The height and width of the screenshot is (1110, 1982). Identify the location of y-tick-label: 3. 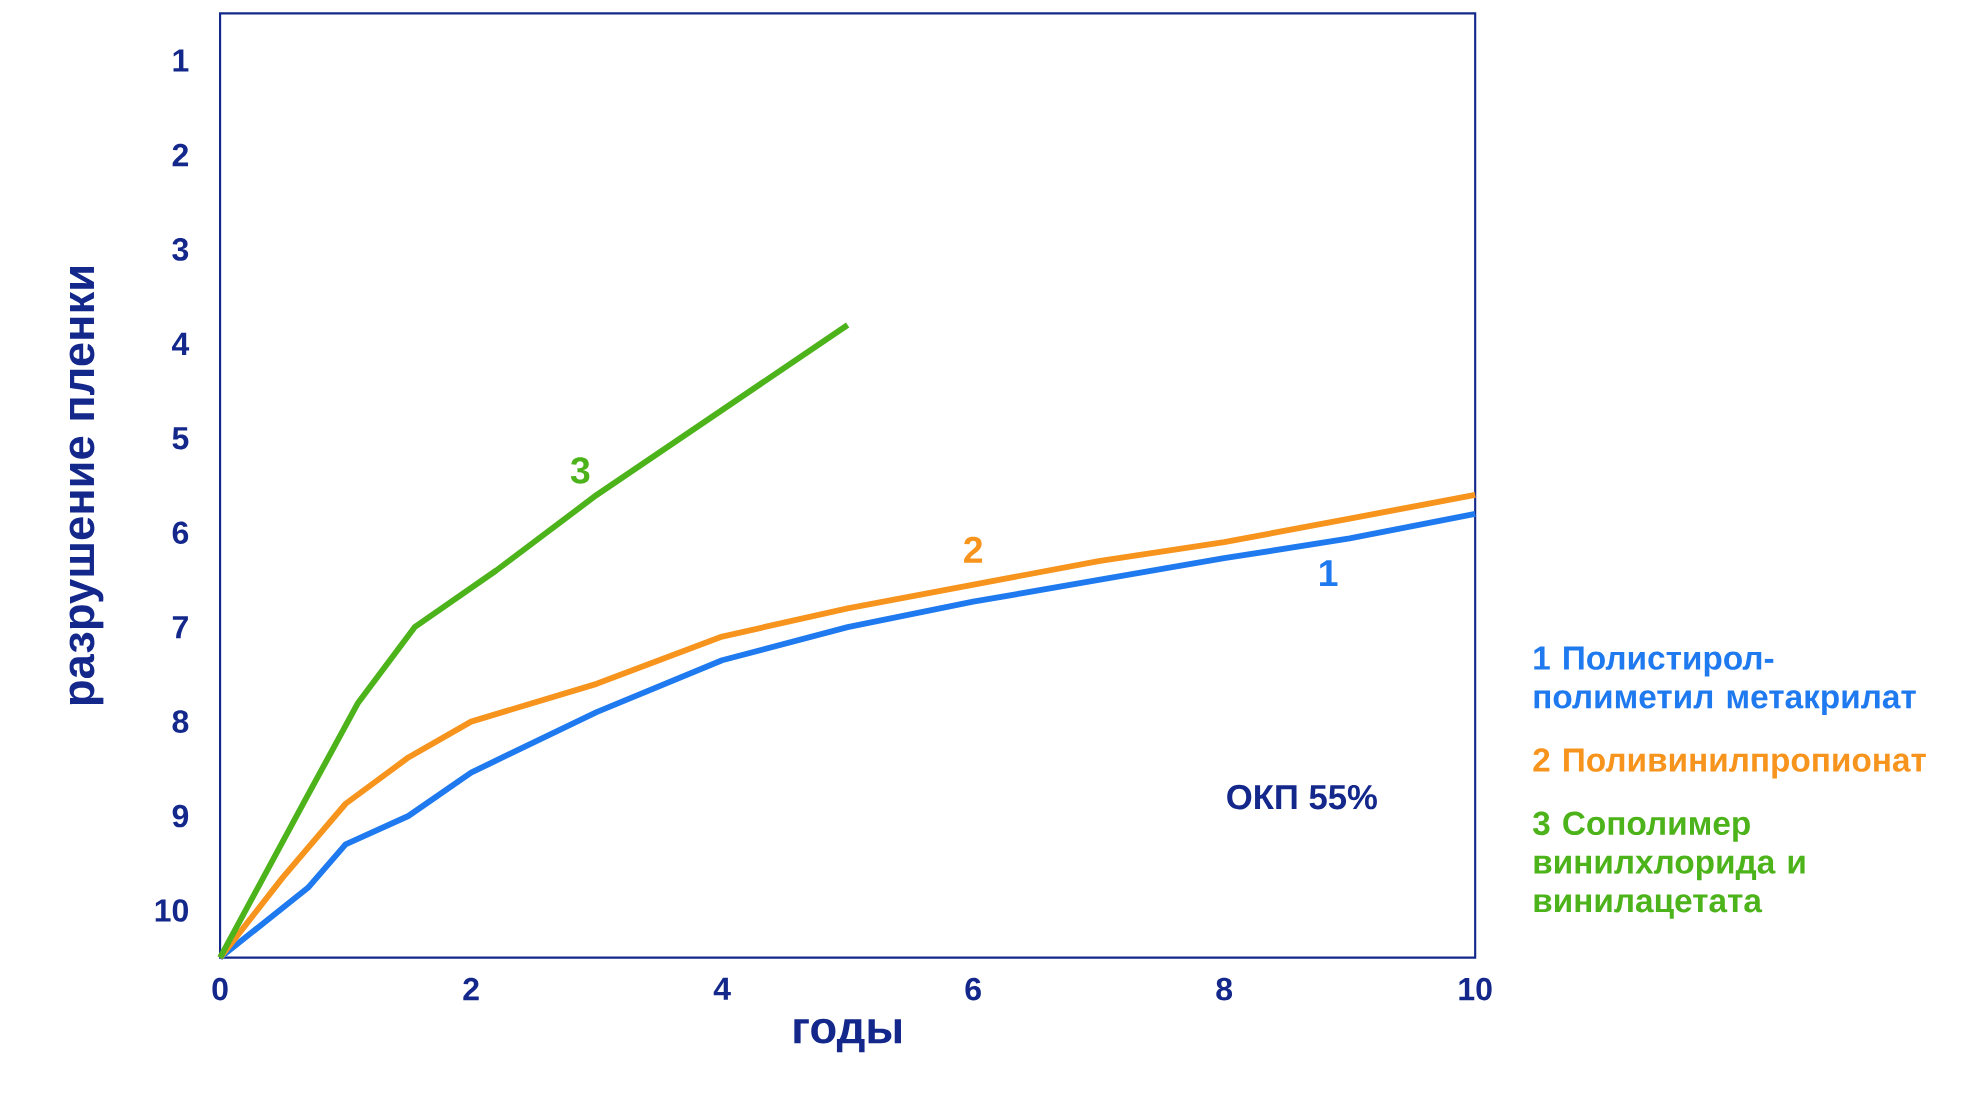
(180, 249).